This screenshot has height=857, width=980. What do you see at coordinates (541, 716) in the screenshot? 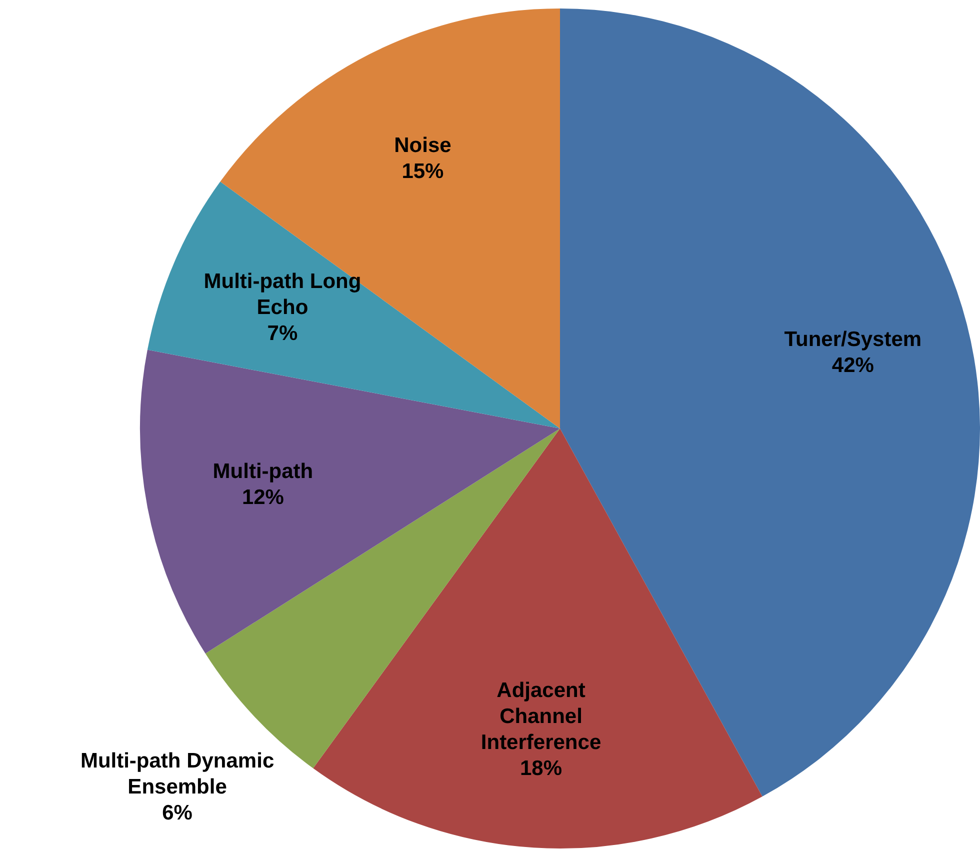
I see `slice-label: Adjacent Channel Interference` at bounding box center [541, 716].